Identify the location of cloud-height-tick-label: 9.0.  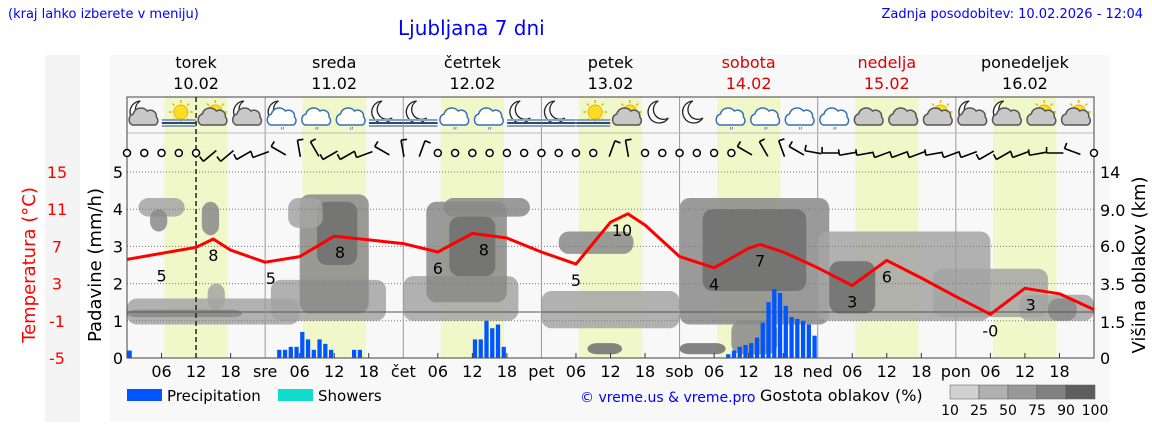
(1112, 210).